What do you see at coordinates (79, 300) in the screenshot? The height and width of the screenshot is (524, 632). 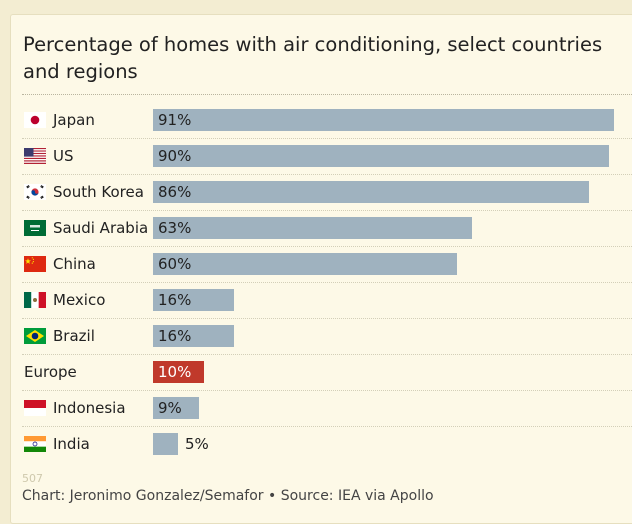 I see `category-text: Mexico` at bounding box center [79, 300].